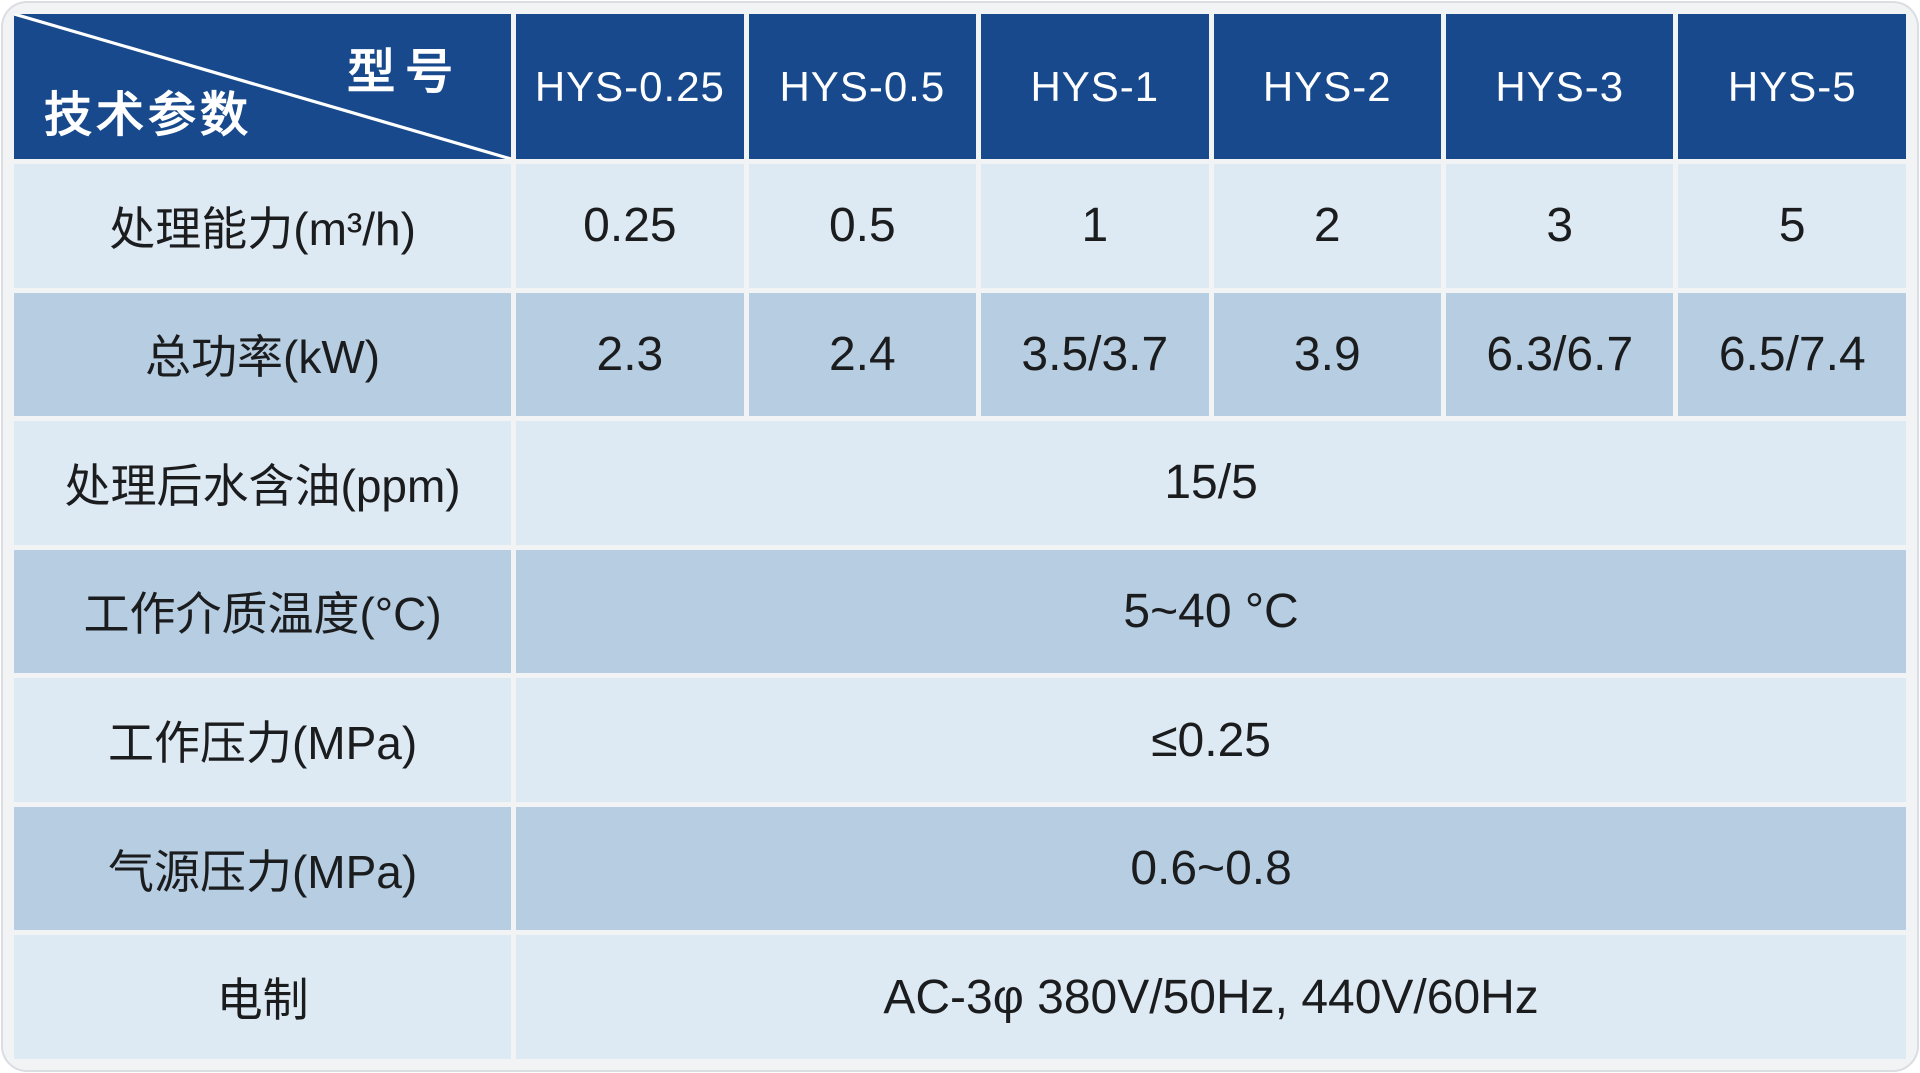 The width and height of the screenshot is (1920, 1073). I want to click on cell-capacity-hys-5: 5, so click(1792, 226).